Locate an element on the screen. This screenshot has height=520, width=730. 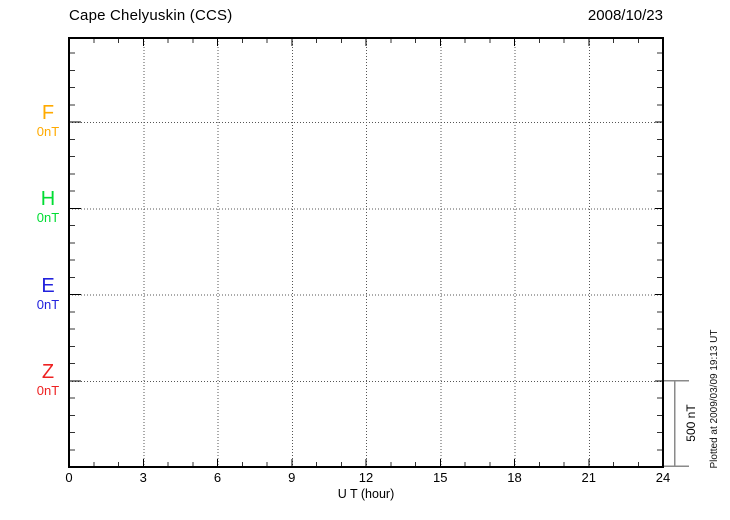
date-label: 2008/10/23 is located at coordinates (625, 15).